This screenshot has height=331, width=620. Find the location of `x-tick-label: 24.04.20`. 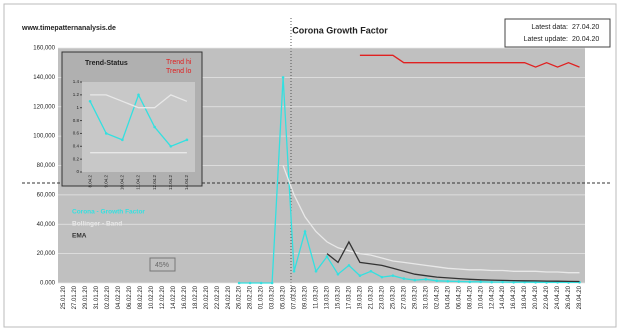

x-tick-label: 24.04.20 is located at coordinates (558, 297).